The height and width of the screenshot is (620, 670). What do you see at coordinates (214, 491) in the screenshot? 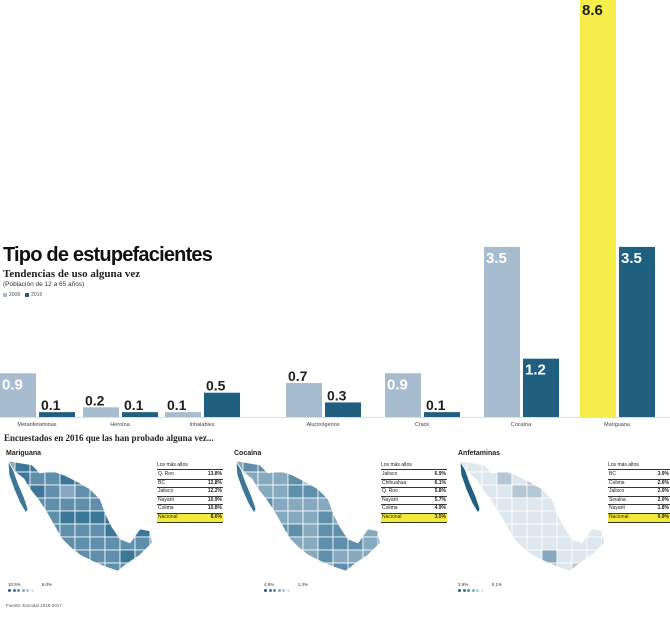
I see `ranking-value: 12.2%` at bounding box center [214, 491].